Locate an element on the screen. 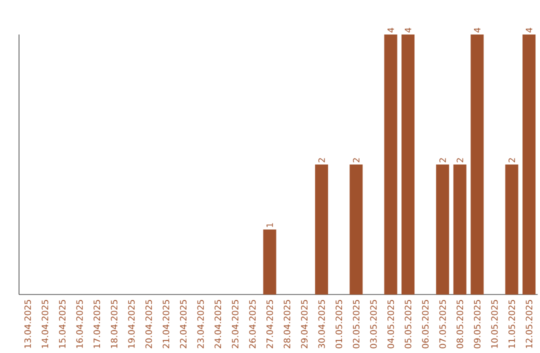 This screenshot has height=353, width=540. x-tick-label: 17.04.2025 is located at coordinates (97, 324).